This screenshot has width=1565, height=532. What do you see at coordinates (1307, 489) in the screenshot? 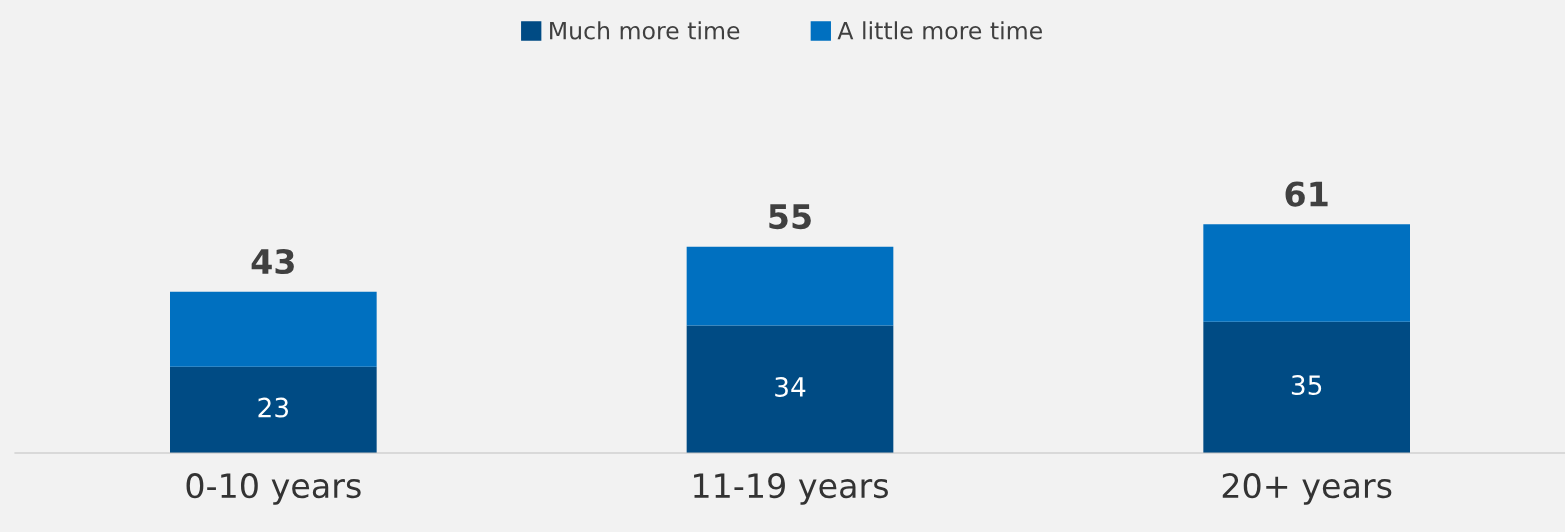
I see `x-tick-label: 20+ years` at bounding box center [1307, 489].